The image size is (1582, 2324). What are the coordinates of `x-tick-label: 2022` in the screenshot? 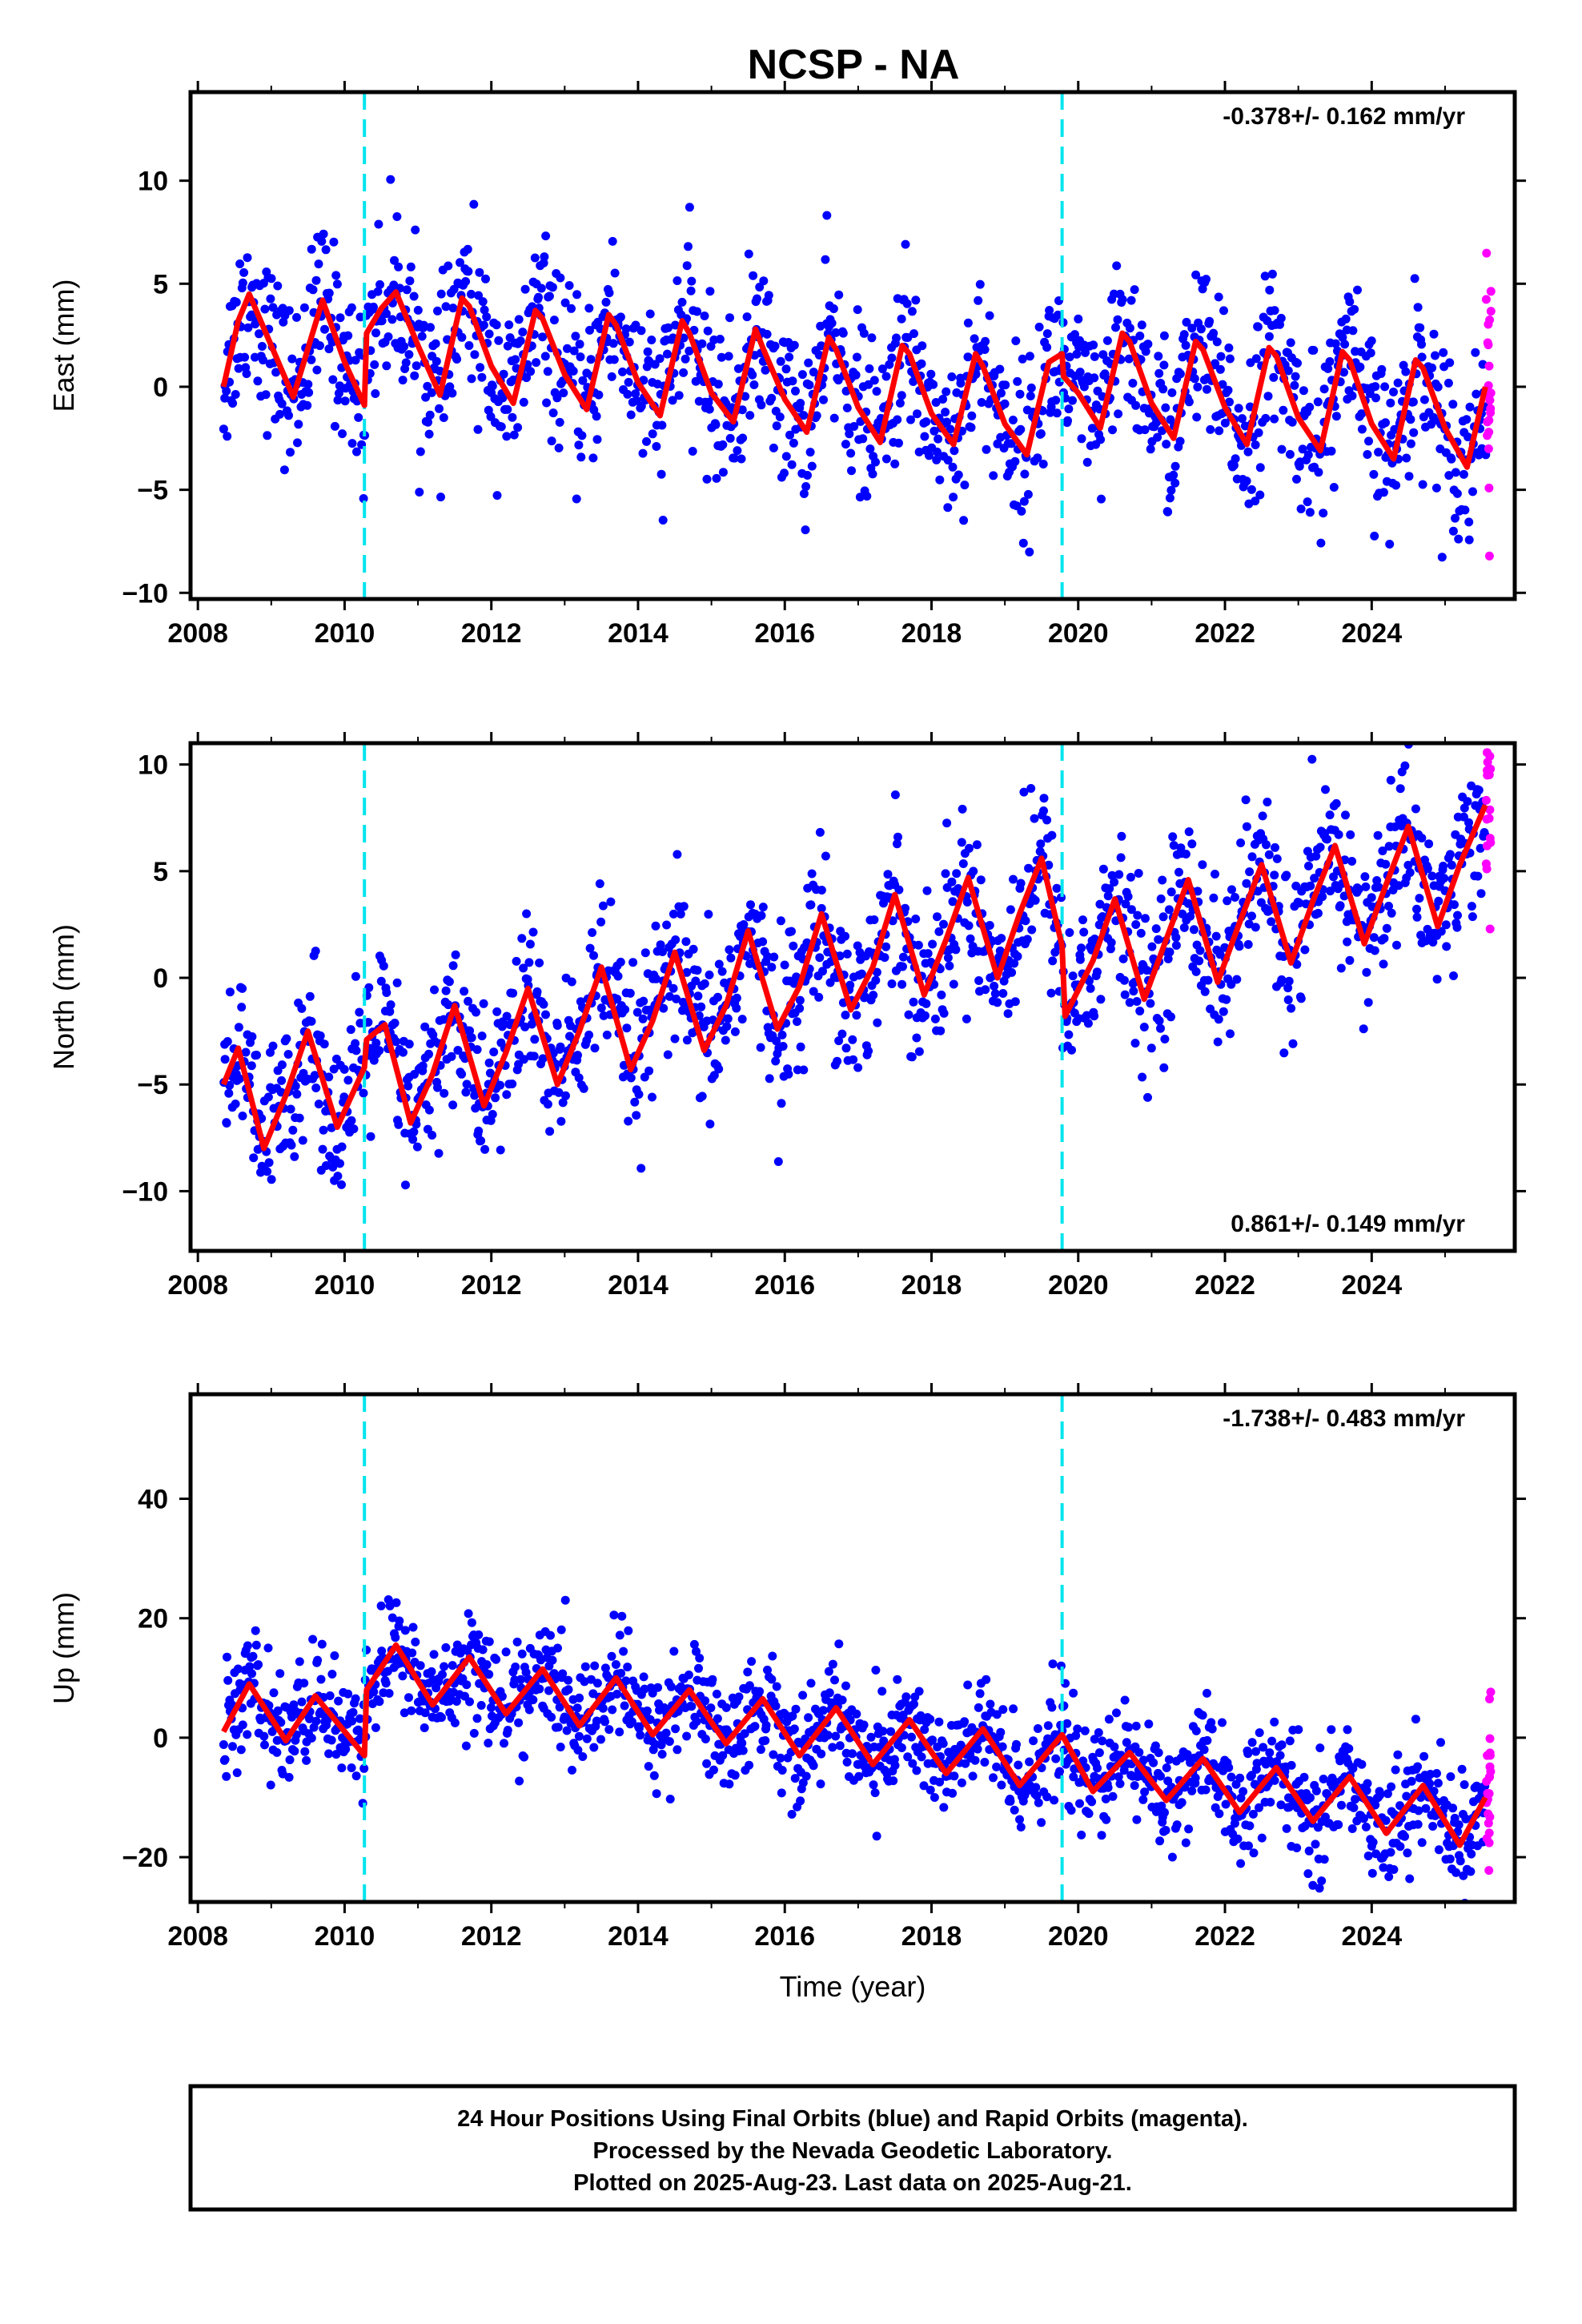 It's located at (1225, 633).